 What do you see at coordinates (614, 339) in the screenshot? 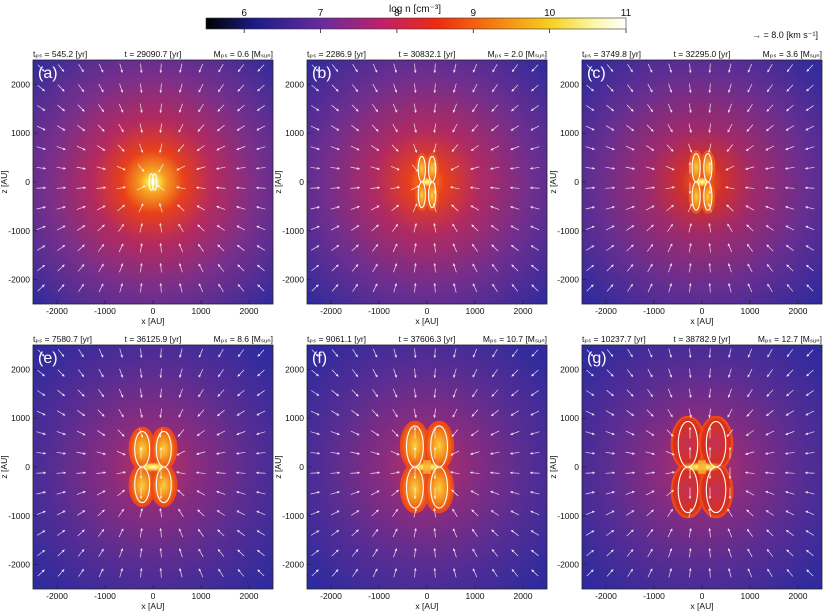
I see `panel-tps: tₚₛ = 10237.7 [yr]` at bounding box center [614, 339].